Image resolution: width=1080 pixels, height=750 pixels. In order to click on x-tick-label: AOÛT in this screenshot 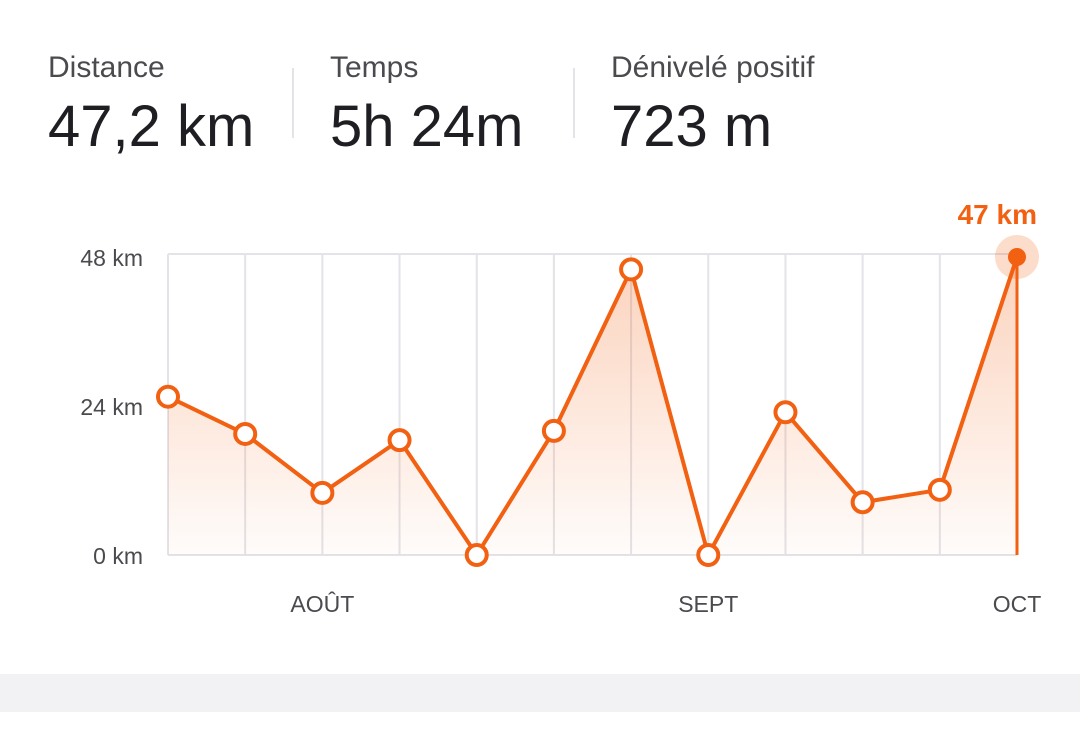, I will do `click(322, 603)`.